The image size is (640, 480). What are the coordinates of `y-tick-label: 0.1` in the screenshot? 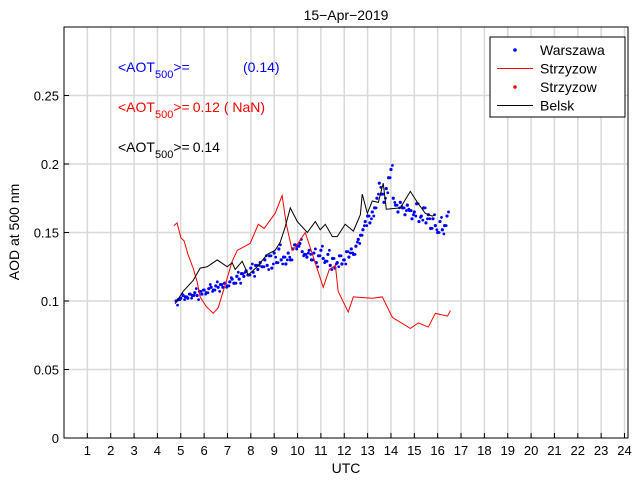 It's located at (50, 301).